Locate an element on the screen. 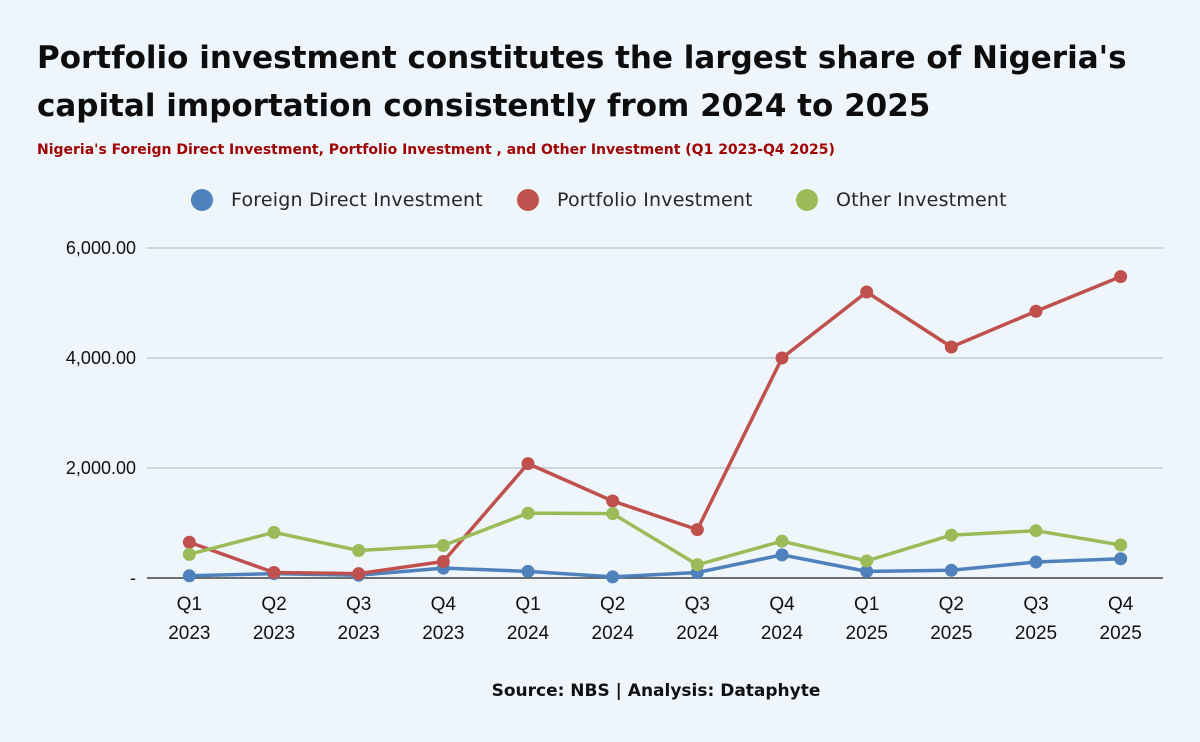 This screenshot has width=1200, height=742. legend-item-other: Other Investment is located at coordinates (901, 200).